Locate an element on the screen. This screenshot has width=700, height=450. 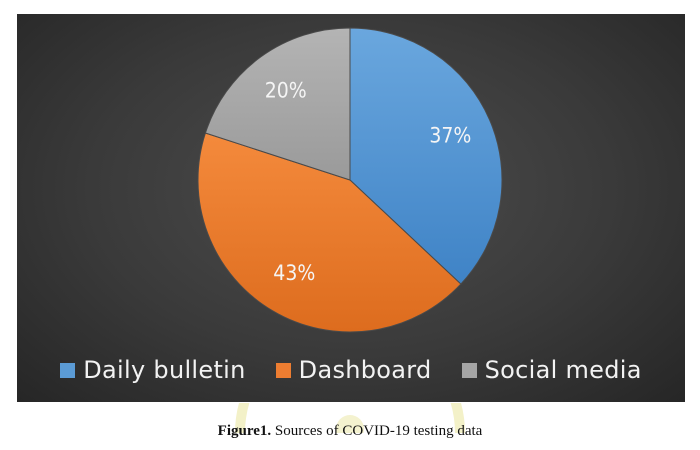
legend-item-social-media: Social media is located at coordinates (551, 370).